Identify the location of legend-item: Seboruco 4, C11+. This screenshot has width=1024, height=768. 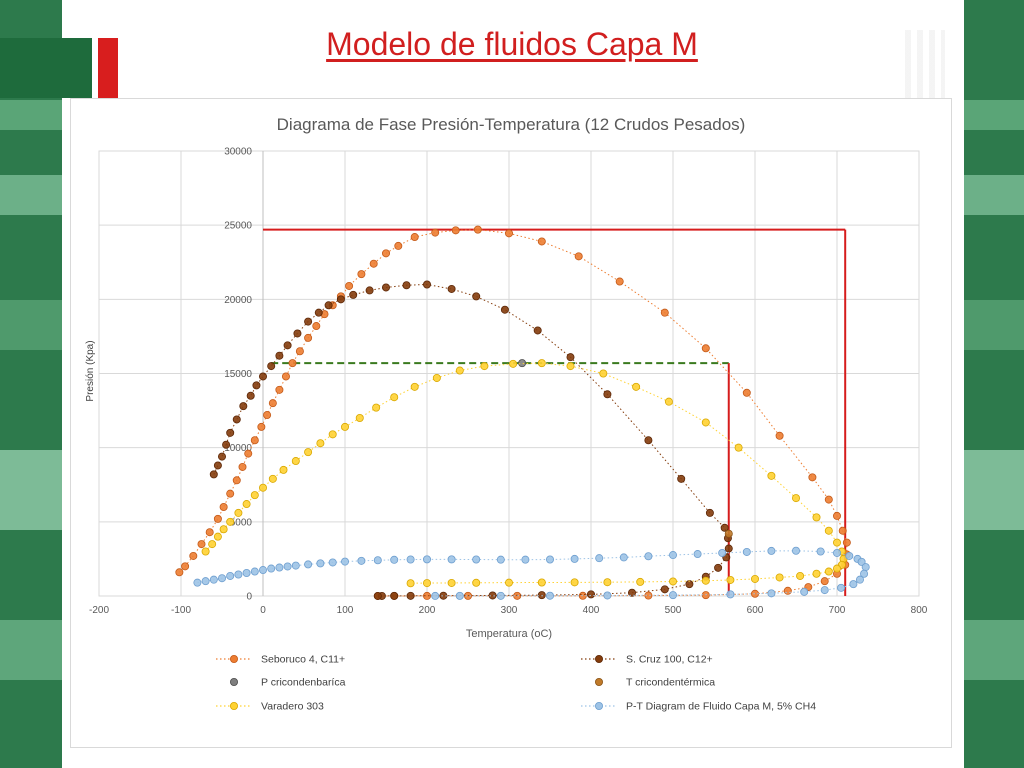
(280, 660).